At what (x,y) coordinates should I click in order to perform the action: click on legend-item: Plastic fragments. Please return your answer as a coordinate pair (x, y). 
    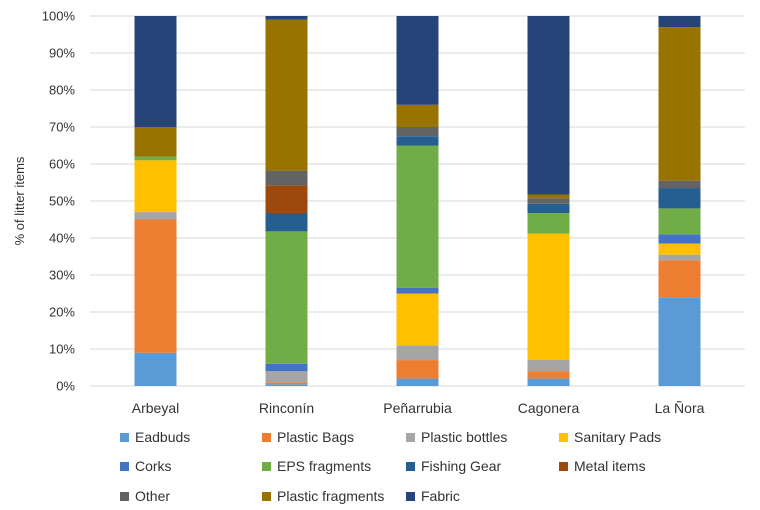
    Looking at the image, I should click on (323, 496).